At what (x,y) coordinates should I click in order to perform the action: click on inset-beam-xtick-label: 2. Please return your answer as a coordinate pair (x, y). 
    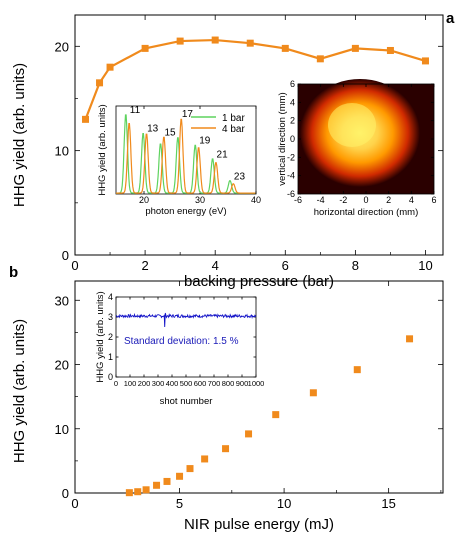
    Looking at the image, I should click on (388, 200).